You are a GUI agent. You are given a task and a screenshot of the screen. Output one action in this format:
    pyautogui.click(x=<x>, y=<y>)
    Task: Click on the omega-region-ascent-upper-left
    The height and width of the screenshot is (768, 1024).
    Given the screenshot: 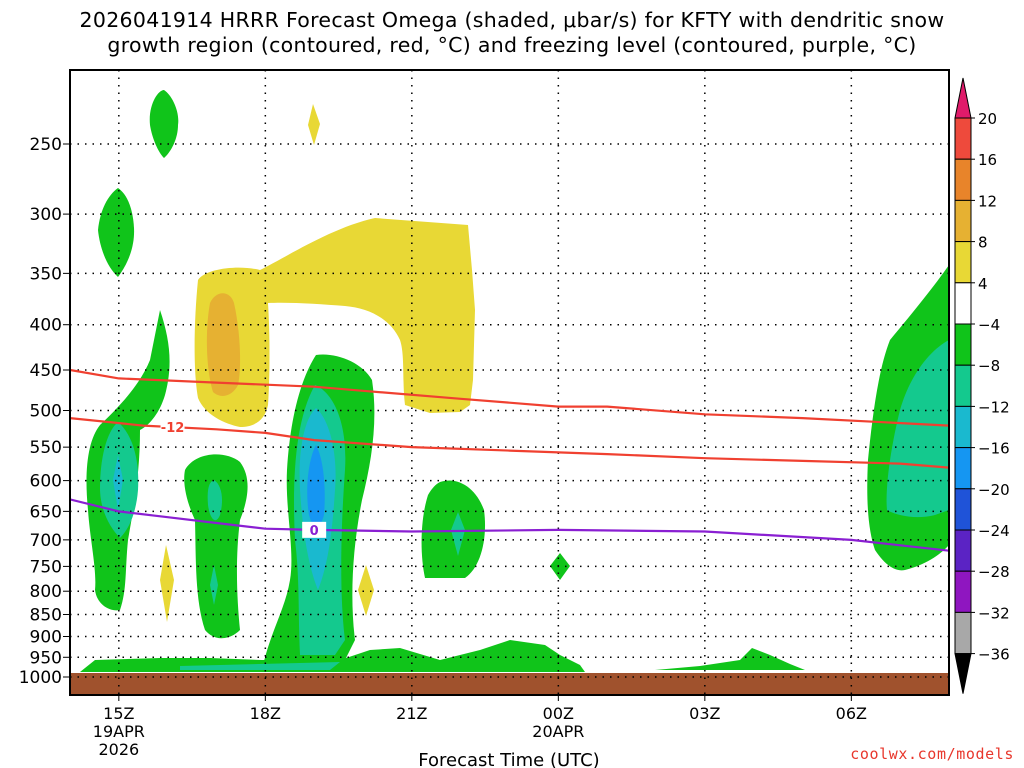 What is the action you would take?
    pyautogui.click(x=116, y=232)
    